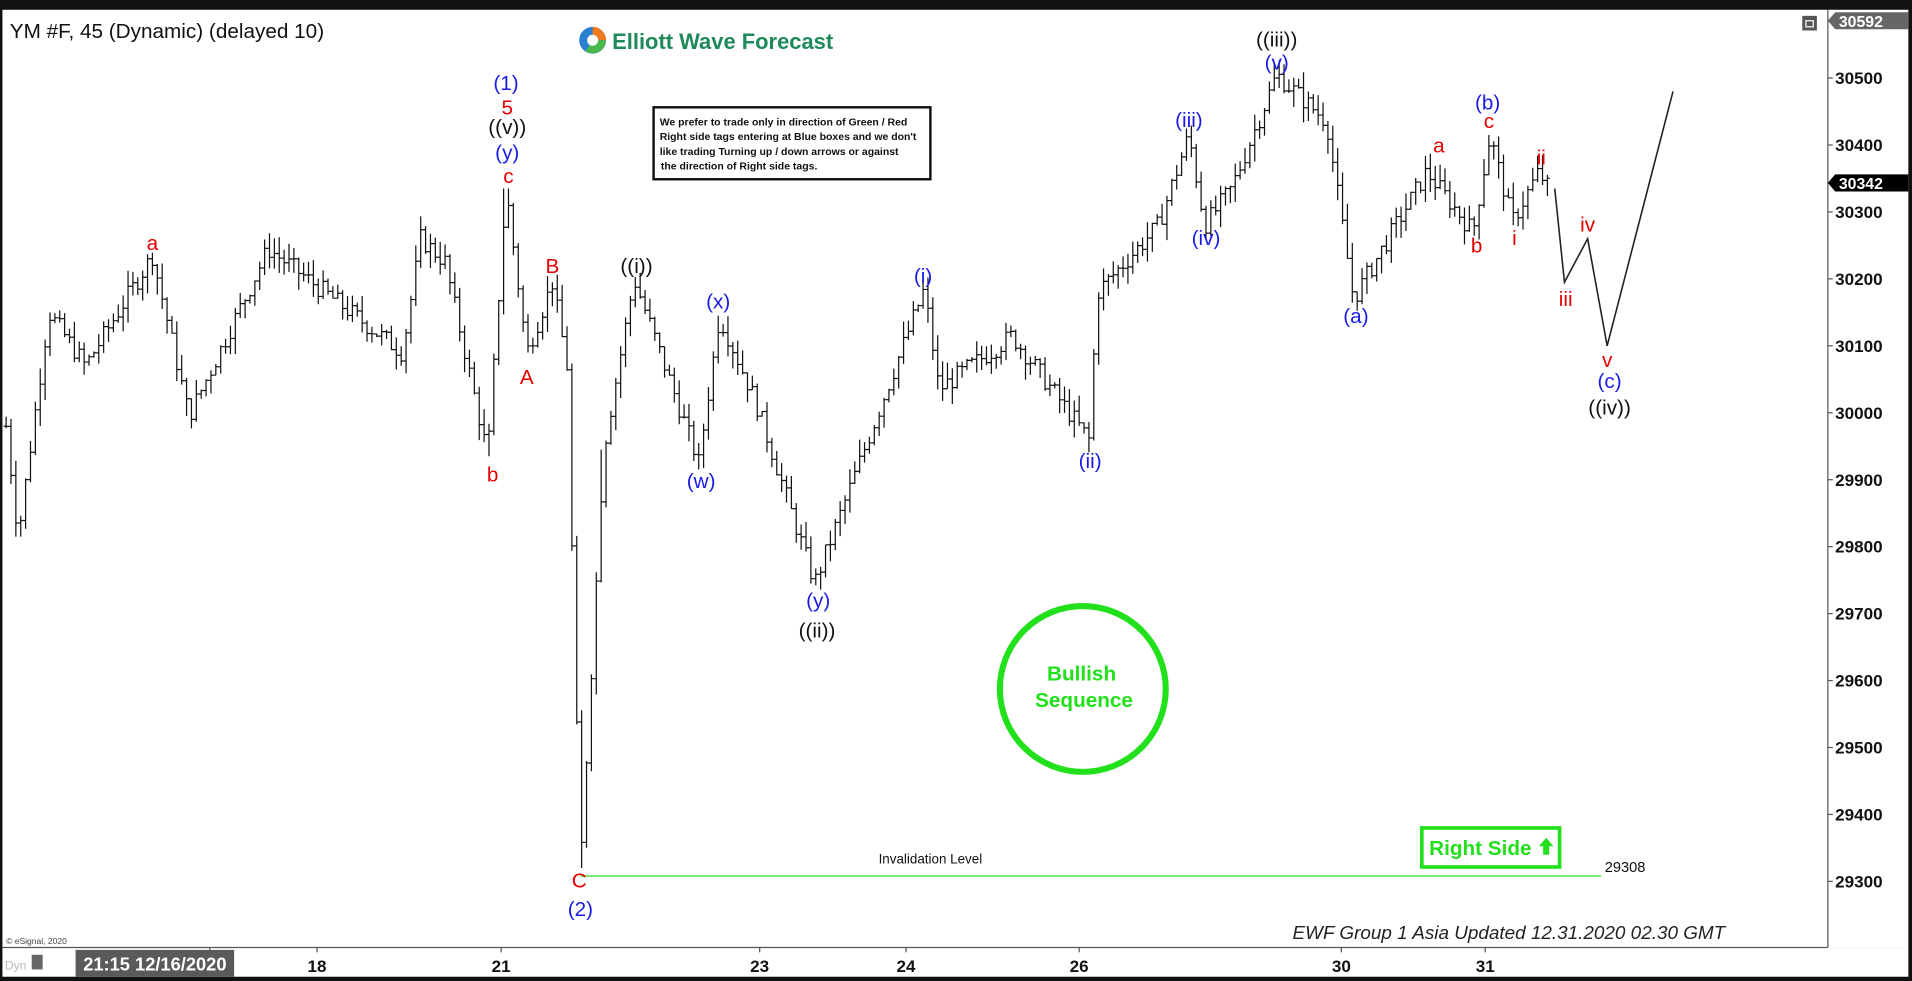 The height and width of the screenshot is (981, 1912). Describe the element at coordinates (1084, 700) in the screenshot. I see `badge-line2: Sequence` at that location.